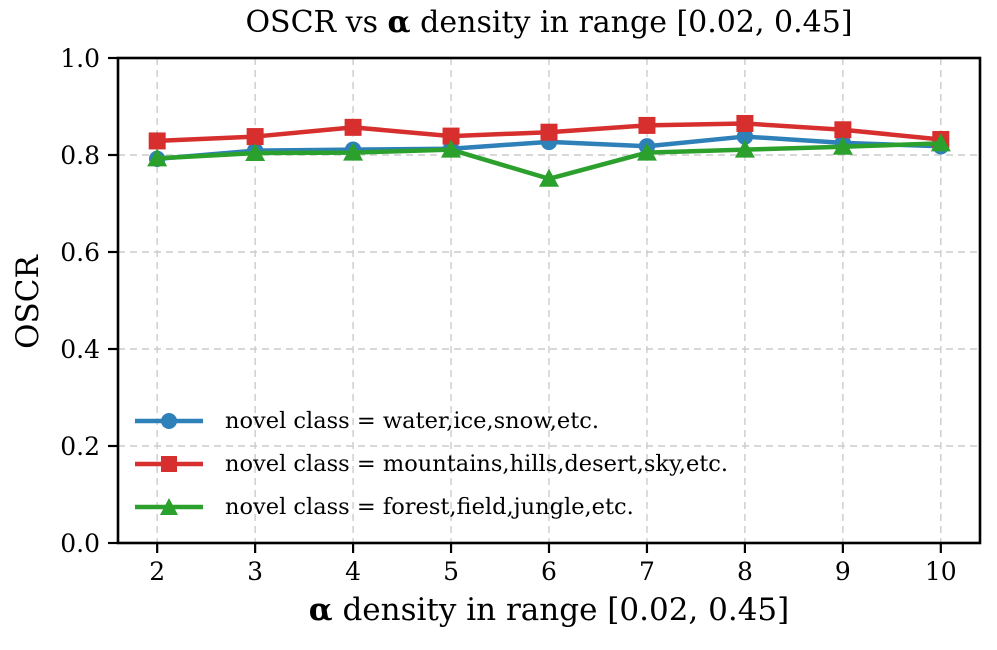 The width and height of the screenshot is (997, 650). What do you see at coordinates (157, 571) in the screenshot?
I see `x-tick-label: 2` at bounding box center [157, 571].